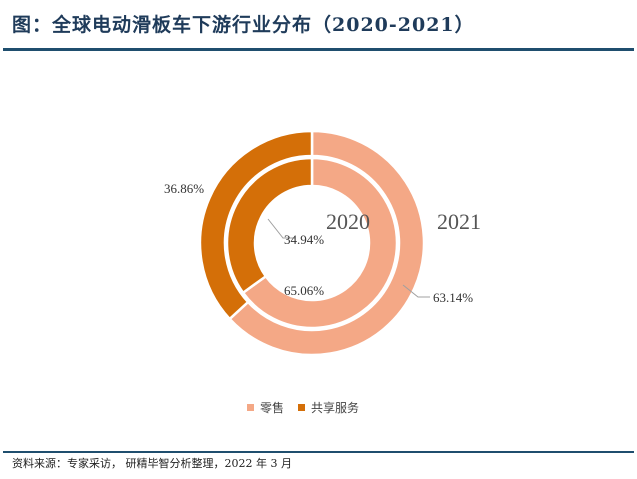 This screenshot has height=479, width=637. What do you see at coordinates (281, 228) in the screenshot?
I see `leader-line-2020-shared` at bounding box center [281, 228].